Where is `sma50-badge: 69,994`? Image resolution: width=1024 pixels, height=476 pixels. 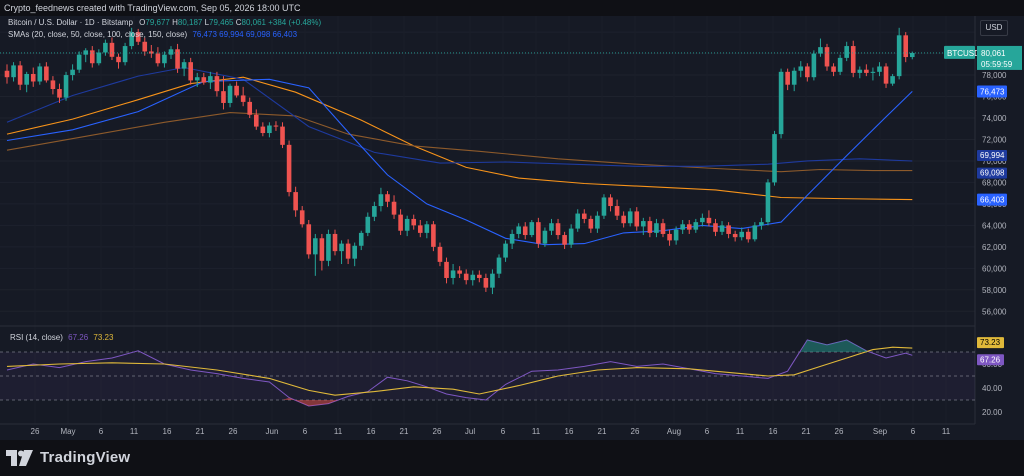
sma50-badge: 69,994 is located at coordinates (992, 155).